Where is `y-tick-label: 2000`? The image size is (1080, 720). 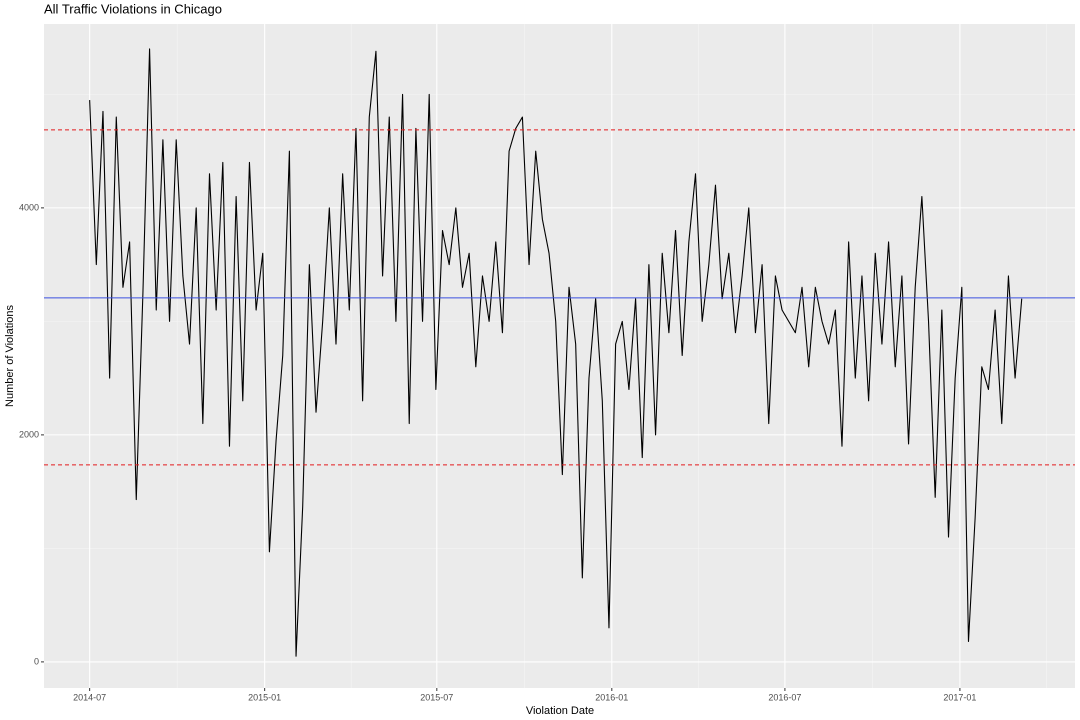 y-tick-label: 2000 is located at coordinates (29, 434).